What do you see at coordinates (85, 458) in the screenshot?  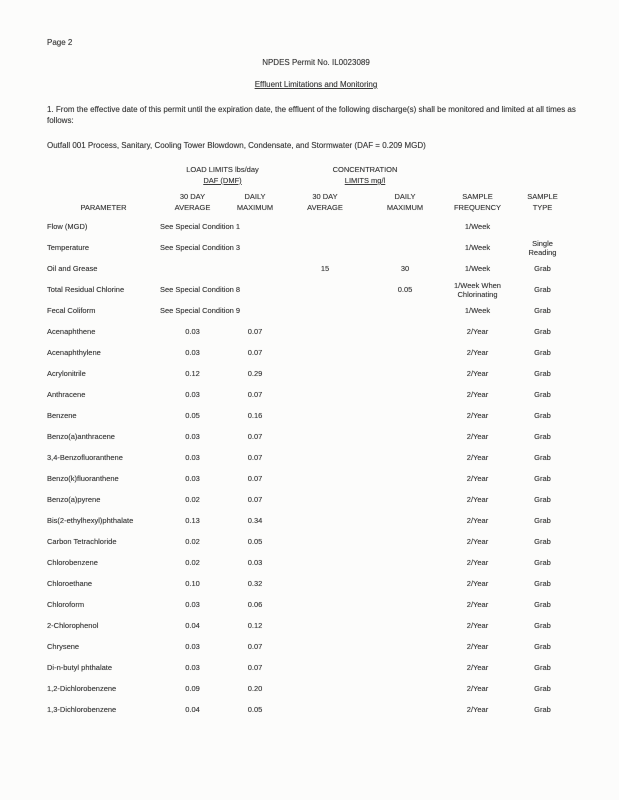 I see `cell-parameter: 3,4-Benzofluoranthene` at bounding box center [85, 458].